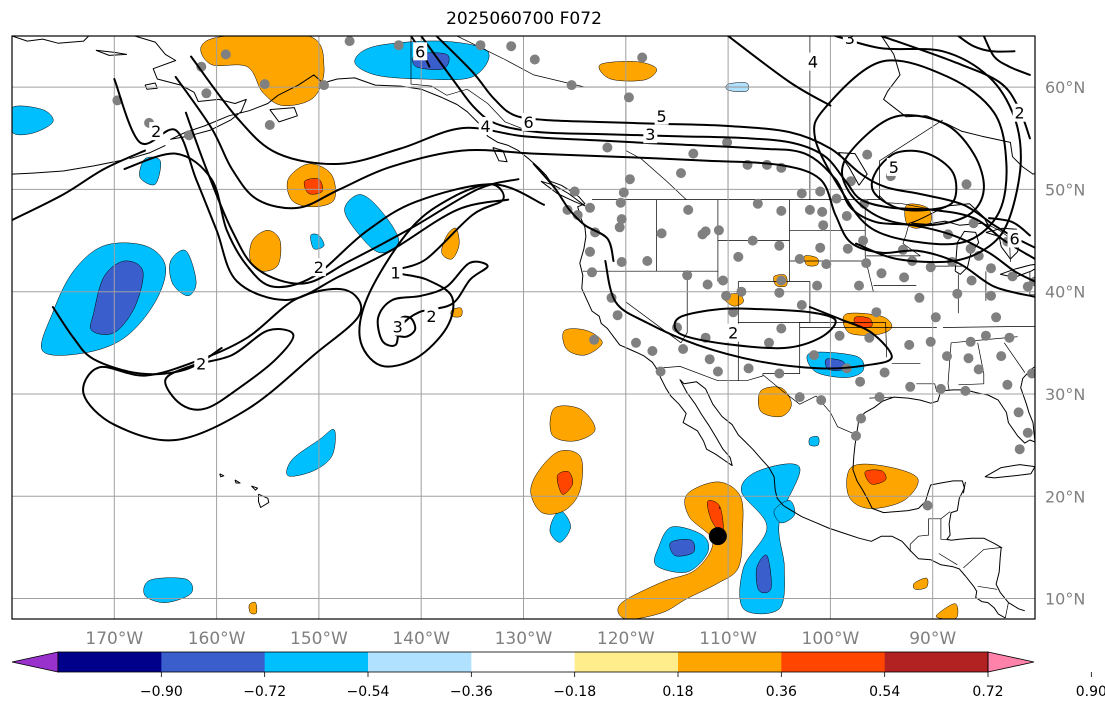 This screenshot has width=1105, height=712. What do you see at coordinates (111, 52) in the screenshot?
I see `island-st-lawrence` at bounding box center [111, 52].